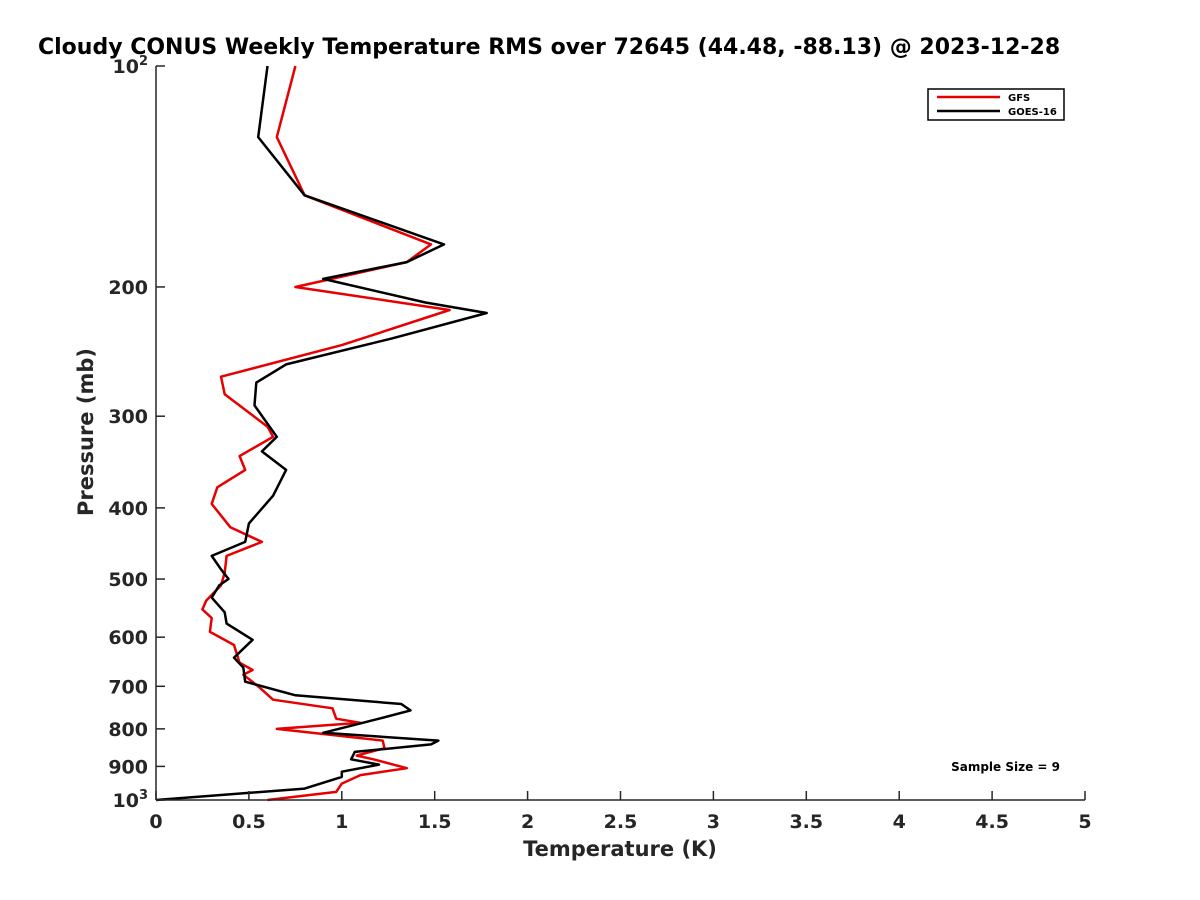  What do you see at coordinates (128, 580) in the screenshot?
I see `y-tick-label: 500` at bounding box center [128, 580].